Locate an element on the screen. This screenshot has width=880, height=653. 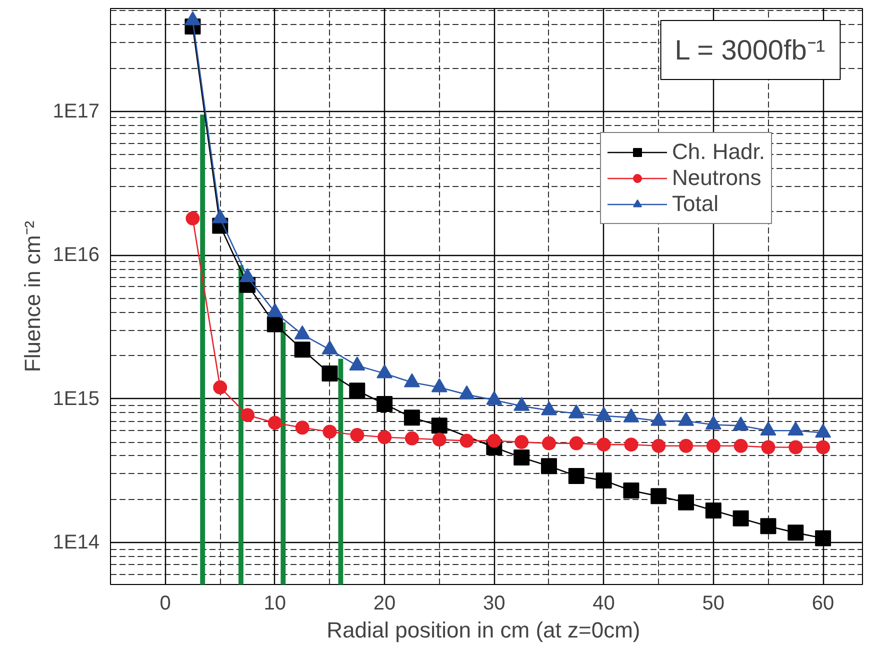
legend-label: Total is located at coordinates (695, 204).